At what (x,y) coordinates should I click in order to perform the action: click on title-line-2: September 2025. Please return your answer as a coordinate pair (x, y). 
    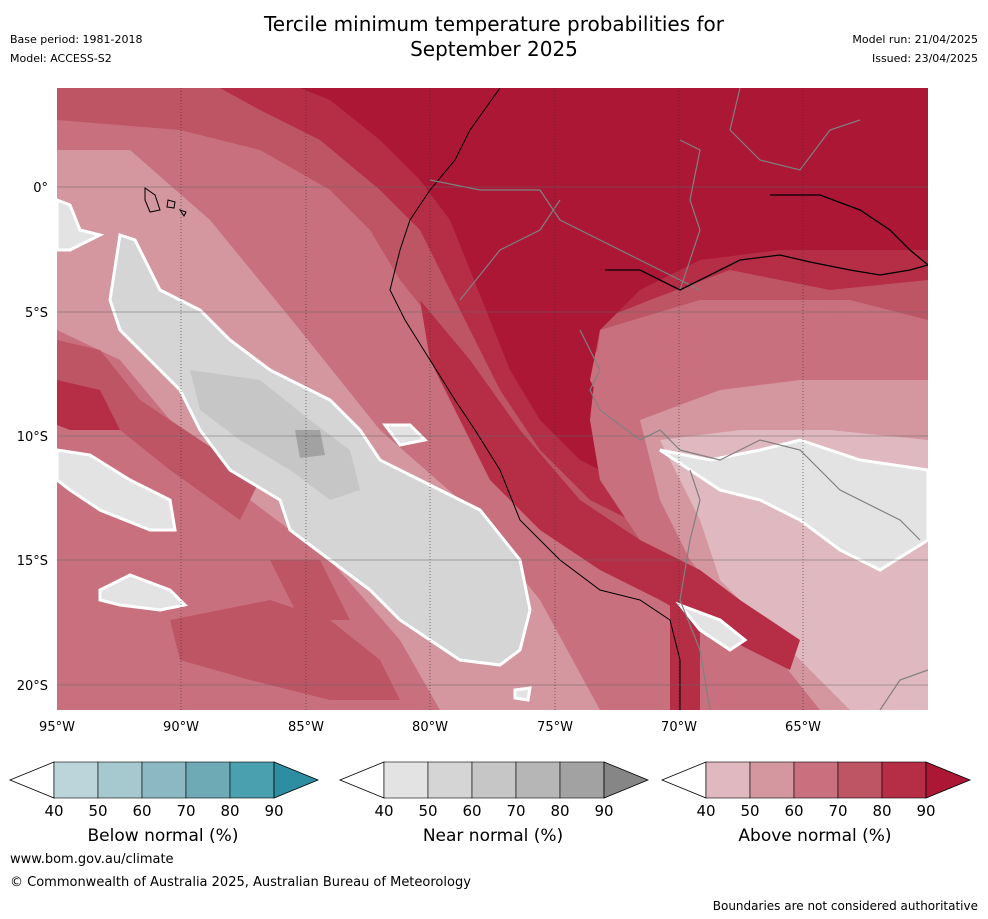
    Looking at the image, I should click on (494, 49).